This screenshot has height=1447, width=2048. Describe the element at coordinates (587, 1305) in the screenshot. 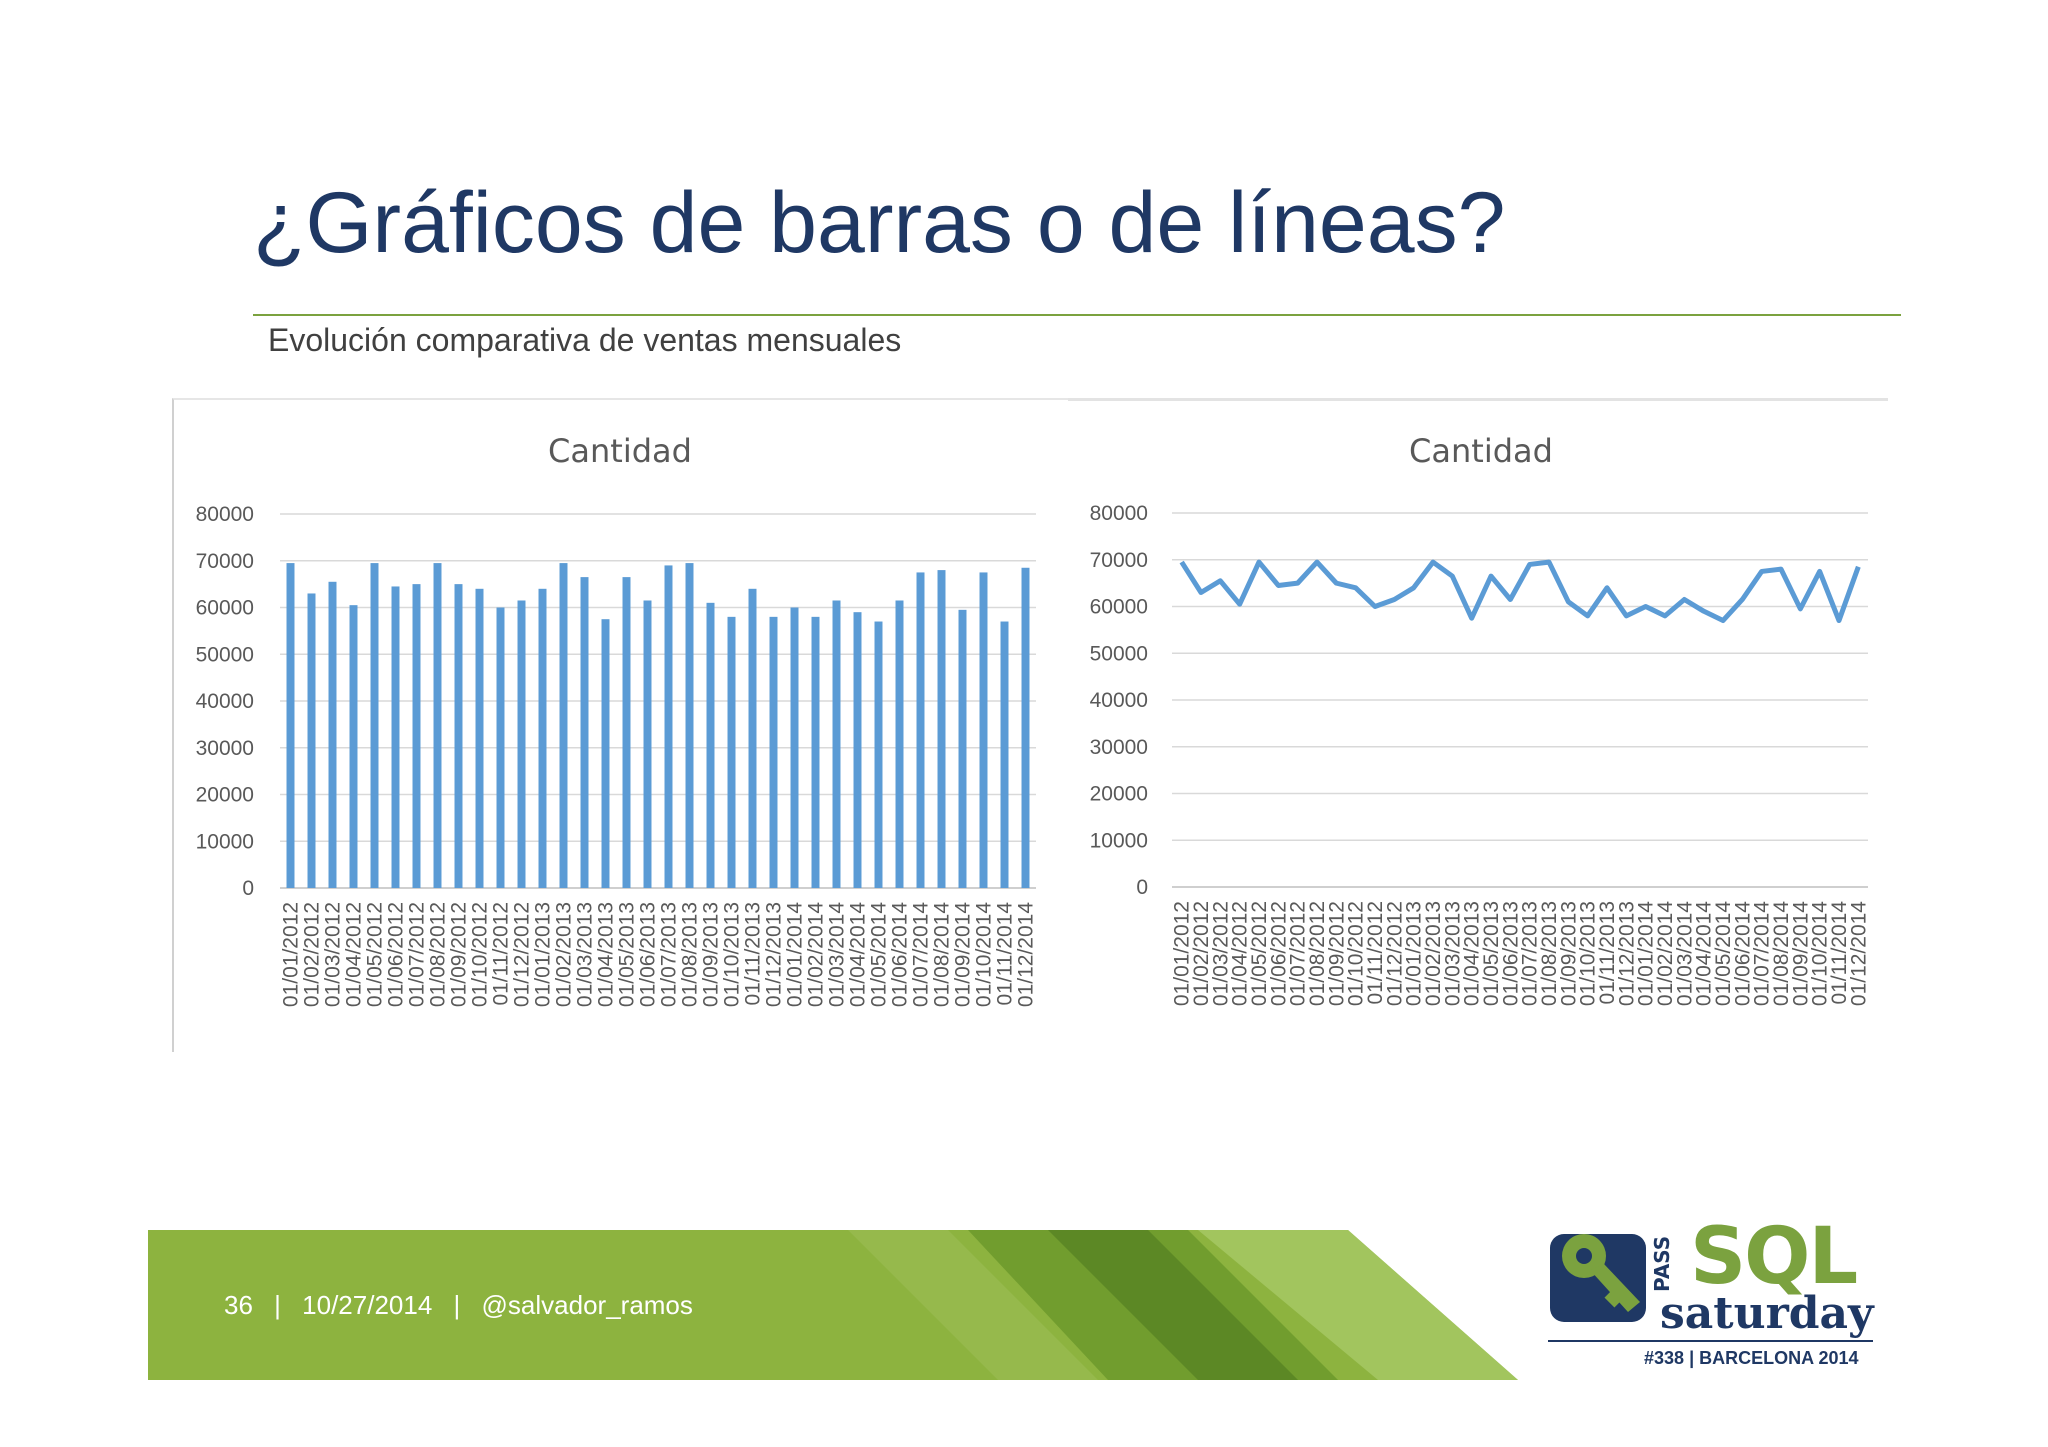

I see `footer-twitter-handle: @salvador_ramos` at that location.